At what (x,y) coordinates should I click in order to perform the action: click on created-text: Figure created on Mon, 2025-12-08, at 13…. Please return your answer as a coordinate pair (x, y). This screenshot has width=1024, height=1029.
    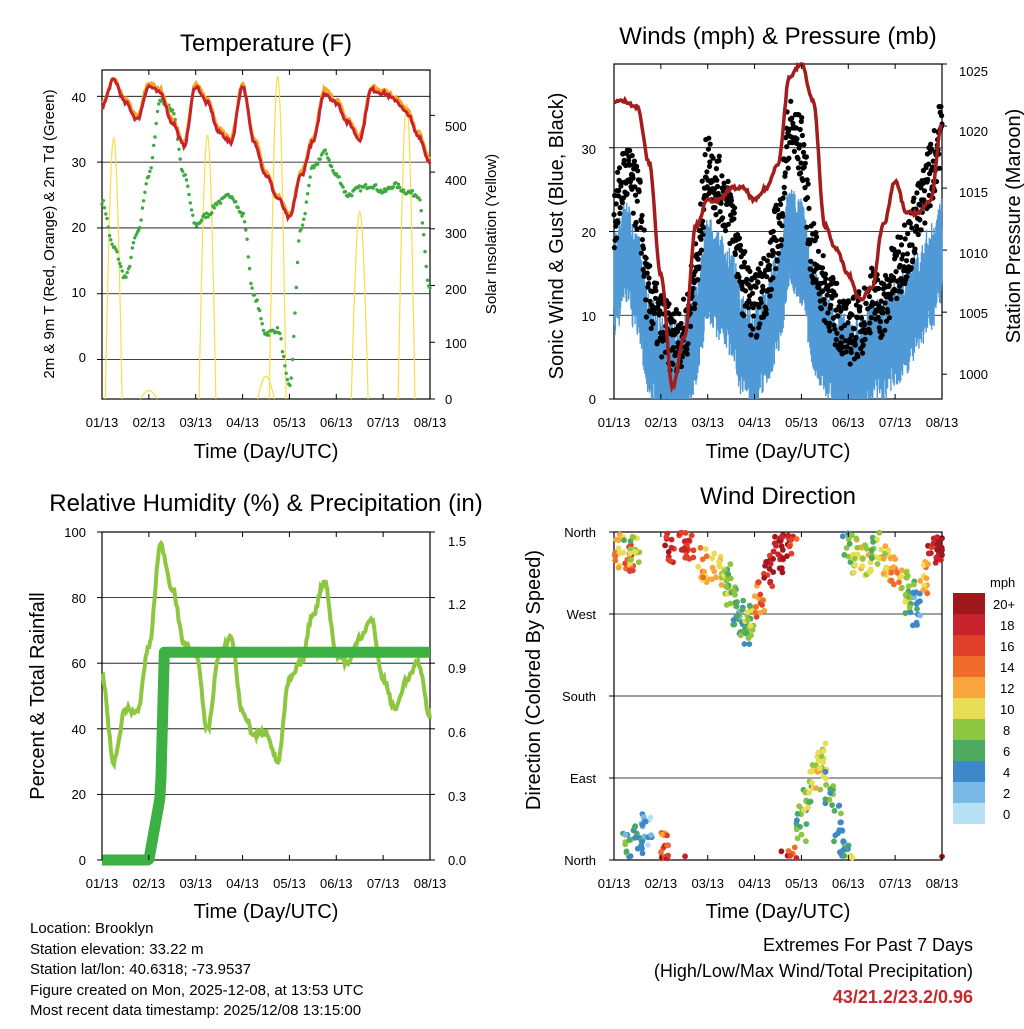
    Looking at the image, I should click on (197, 990).